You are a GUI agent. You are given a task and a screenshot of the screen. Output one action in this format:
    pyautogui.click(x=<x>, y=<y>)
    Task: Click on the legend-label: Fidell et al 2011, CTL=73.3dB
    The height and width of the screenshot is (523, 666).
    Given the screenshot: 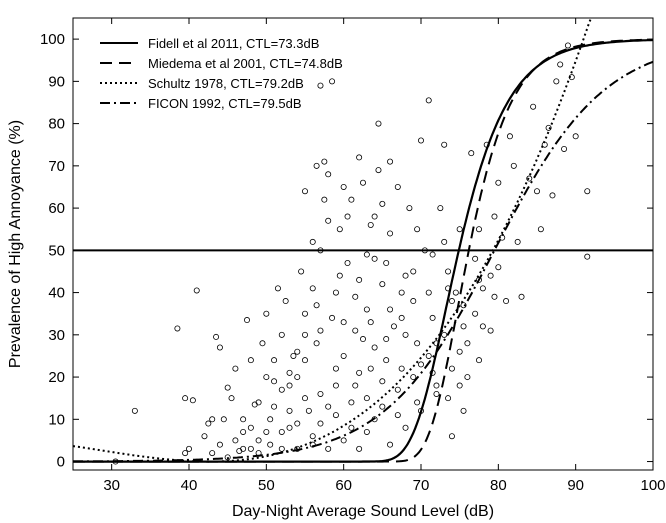 What is the action you would take?
    pyautogui.click(x=233, y=43)
    